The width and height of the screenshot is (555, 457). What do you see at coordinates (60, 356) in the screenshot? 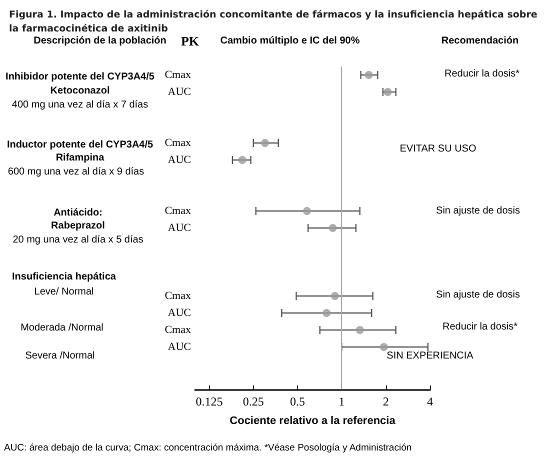
I see `text: Severa /Normal` at bounding box center [60, 356].